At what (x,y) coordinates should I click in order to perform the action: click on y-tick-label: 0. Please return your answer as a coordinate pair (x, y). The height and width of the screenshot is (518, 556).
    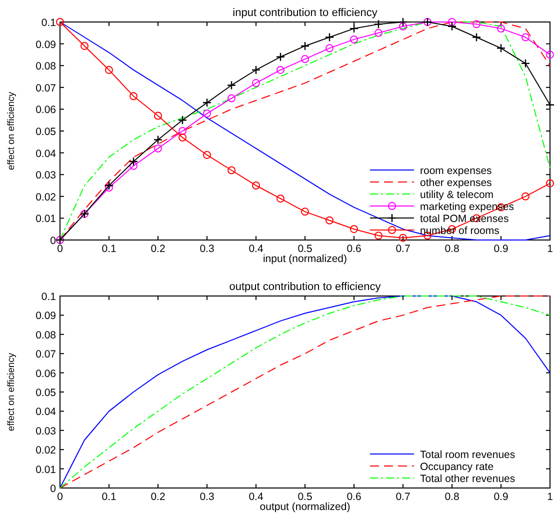
    Looking at the image, I should click on (53, 241).